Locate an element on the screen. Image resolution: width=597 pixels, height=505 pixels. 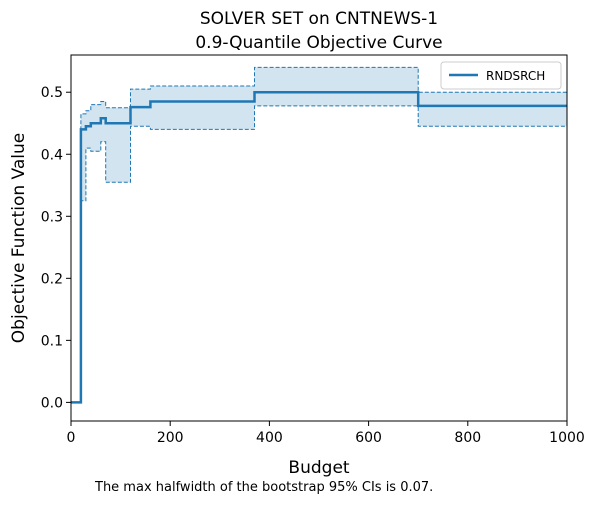
chart-title-line2: 0.9-Quantile Objective Curve is located at coordinates (318, 43).